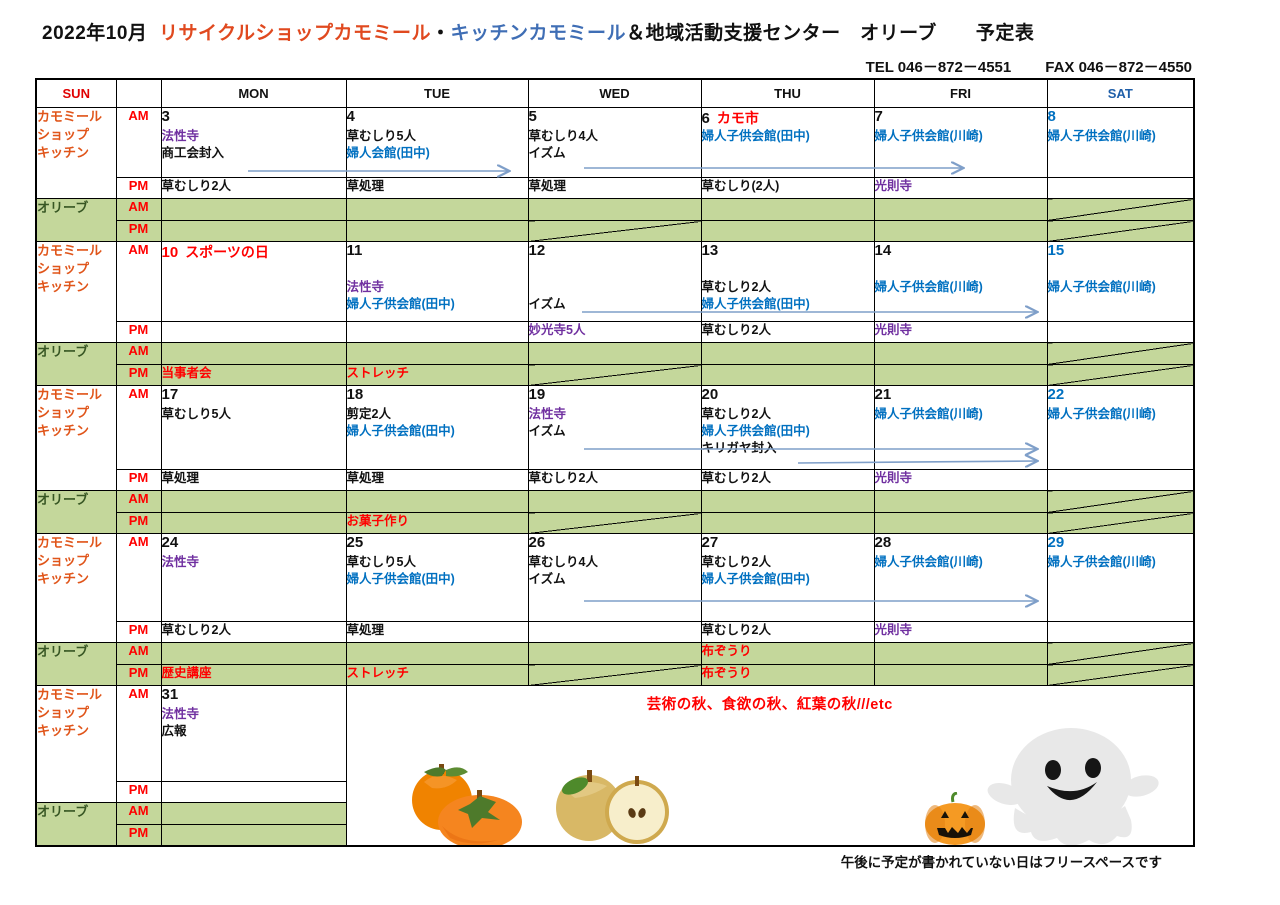 This screenshot has width=1280, height=905. Describe the element at coordinates (893, 630) in the screenshot. I see `schedule-line: 光則寺` at that location.